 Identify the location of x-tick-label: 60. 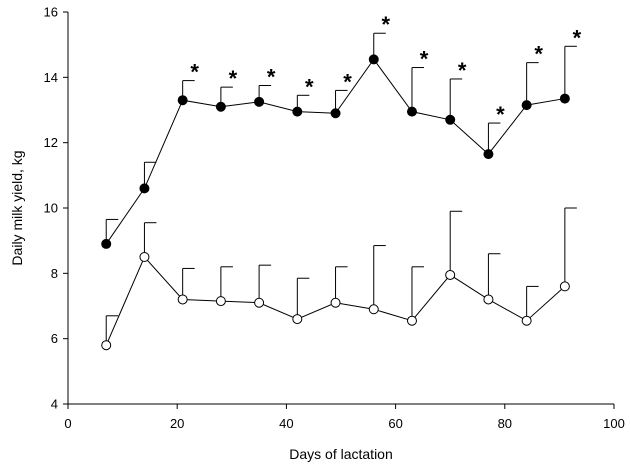
(395, 423).